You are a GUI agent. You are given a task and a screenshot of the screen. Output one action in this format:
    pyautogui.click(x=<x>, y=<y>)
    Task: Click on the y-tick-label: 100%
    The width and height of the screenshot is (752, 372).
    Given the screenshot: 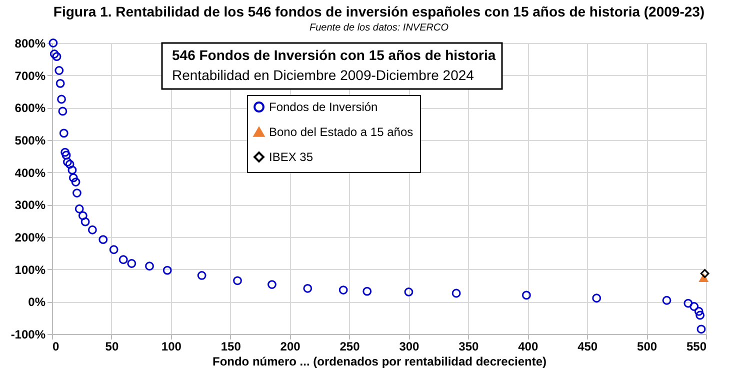 What is the action you would take?
    pyautogui.click(x=30, y=269)
    